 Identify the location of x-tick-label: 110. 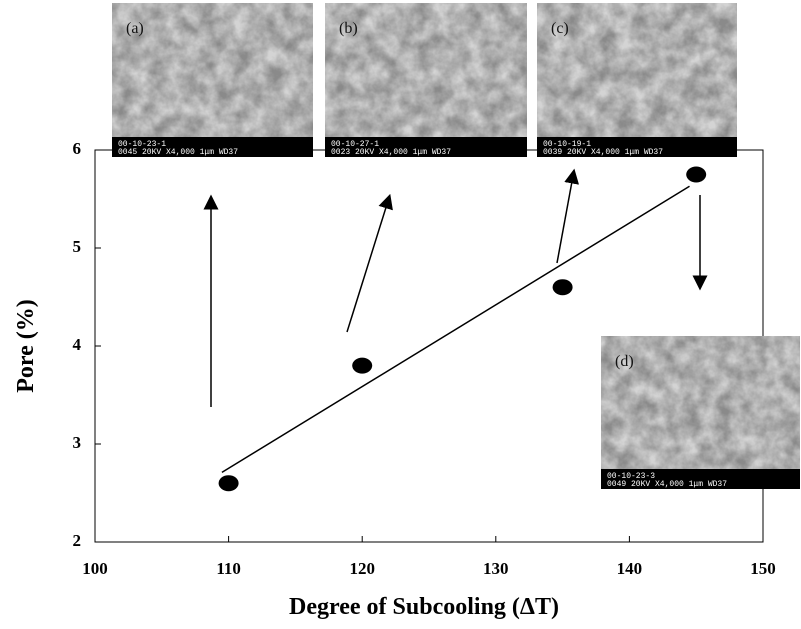
(228, 568).